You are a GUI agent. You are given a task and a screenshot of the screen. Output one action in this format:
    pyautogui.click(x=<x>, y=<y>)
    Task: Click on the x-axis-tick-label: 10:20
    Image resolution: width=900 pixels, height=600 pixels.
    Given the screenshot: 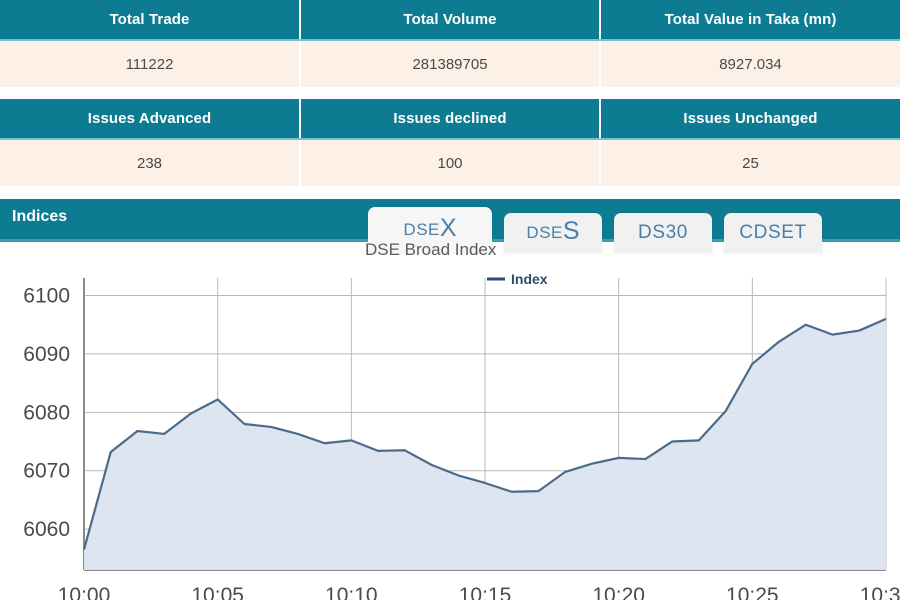 What is the action you would take?
    pyautogui.click(x=618, y=592)
    